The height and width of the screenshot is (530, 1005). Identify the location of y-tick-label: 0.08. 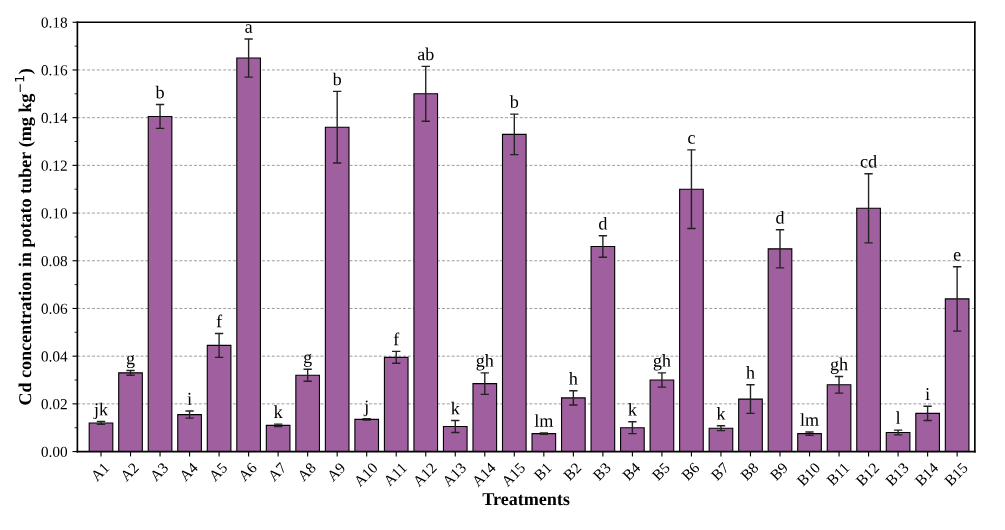
(54, 261).